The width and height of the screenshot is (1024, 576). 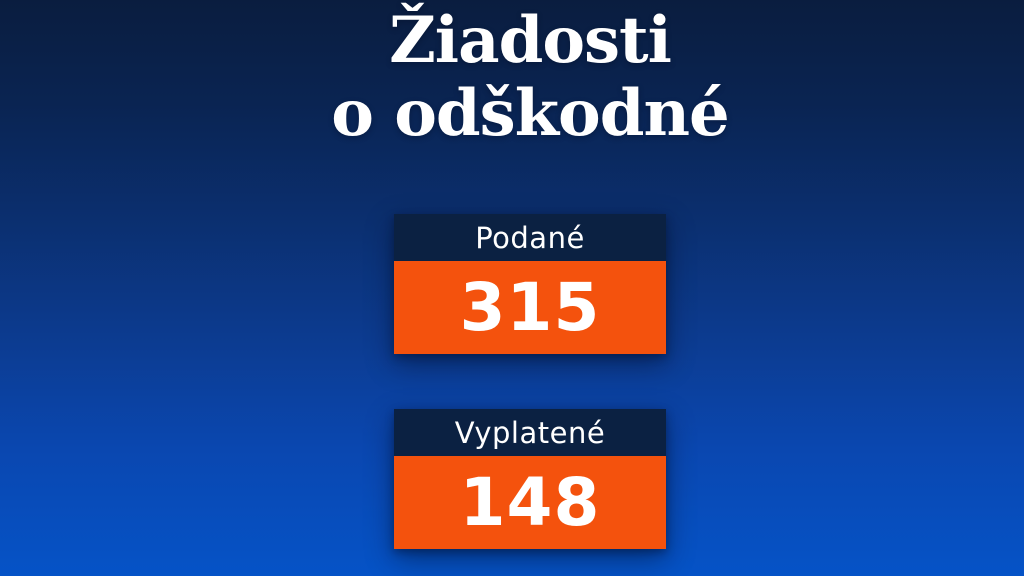 What do you see at coordinates (530, 502) in the screenshot?
I see `stat-card-paid-value: 148` at bounding box center [530, 502].